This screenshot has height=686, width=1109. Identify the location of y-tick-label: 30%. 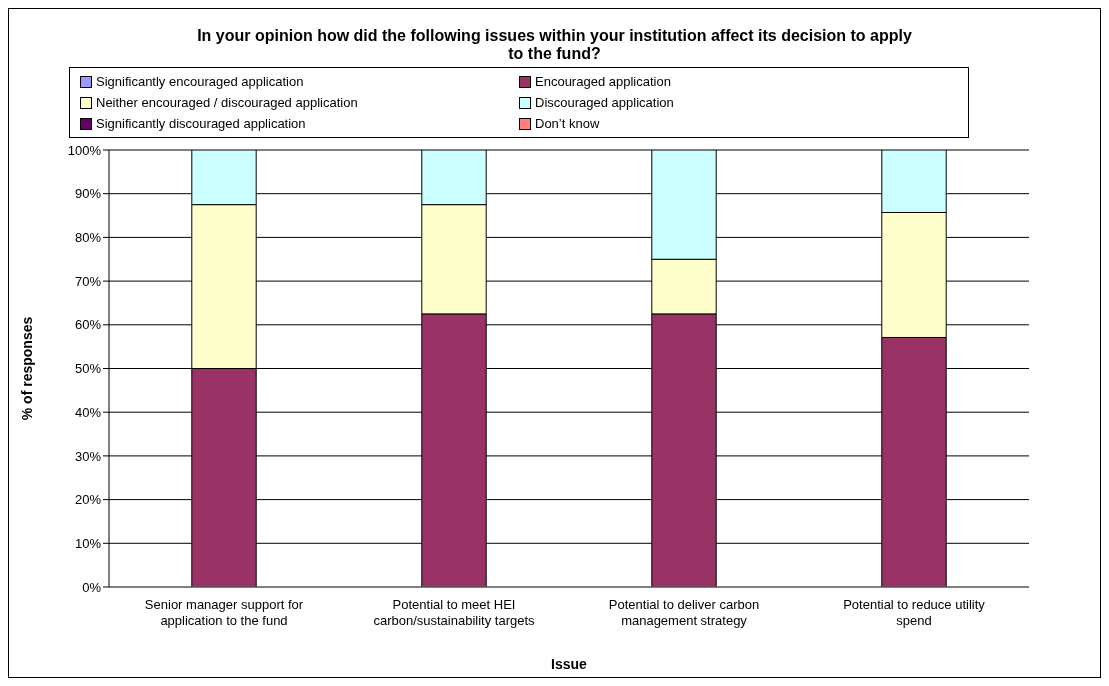
(88, 456).